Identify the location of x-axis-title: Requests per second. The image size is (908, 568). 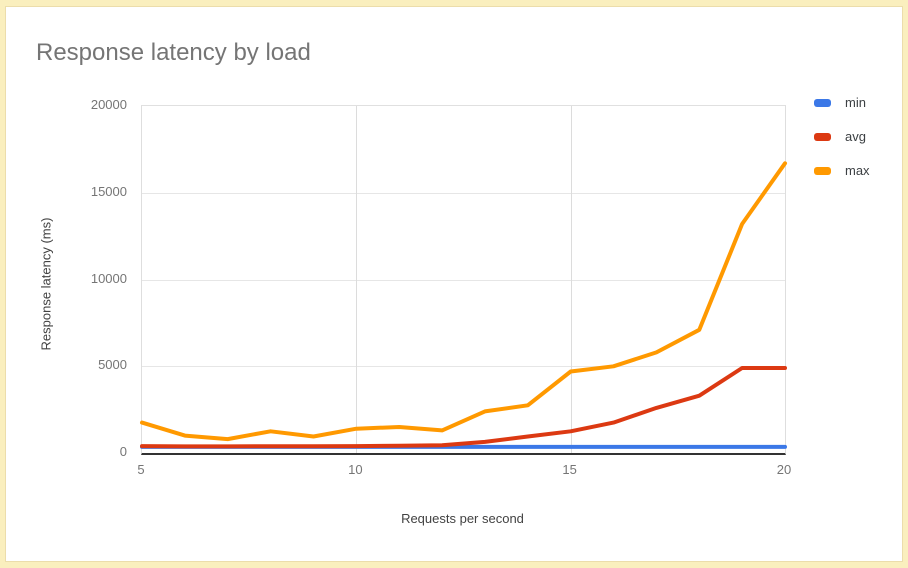
(462, 518).